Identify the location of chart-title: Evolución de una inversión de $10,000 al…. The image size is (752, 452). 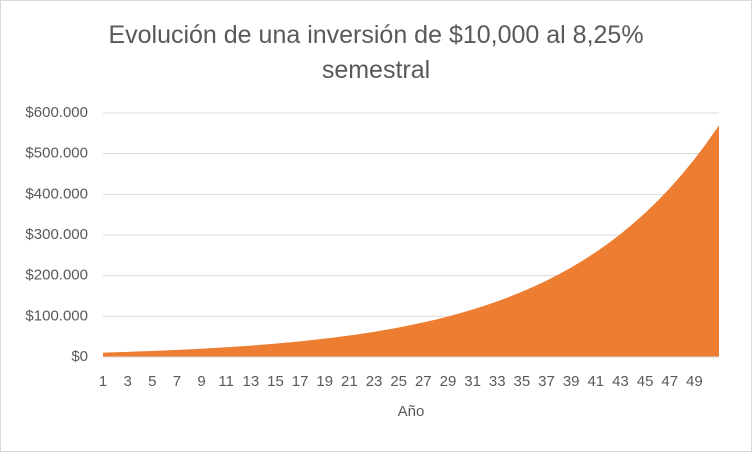
(376, 52).